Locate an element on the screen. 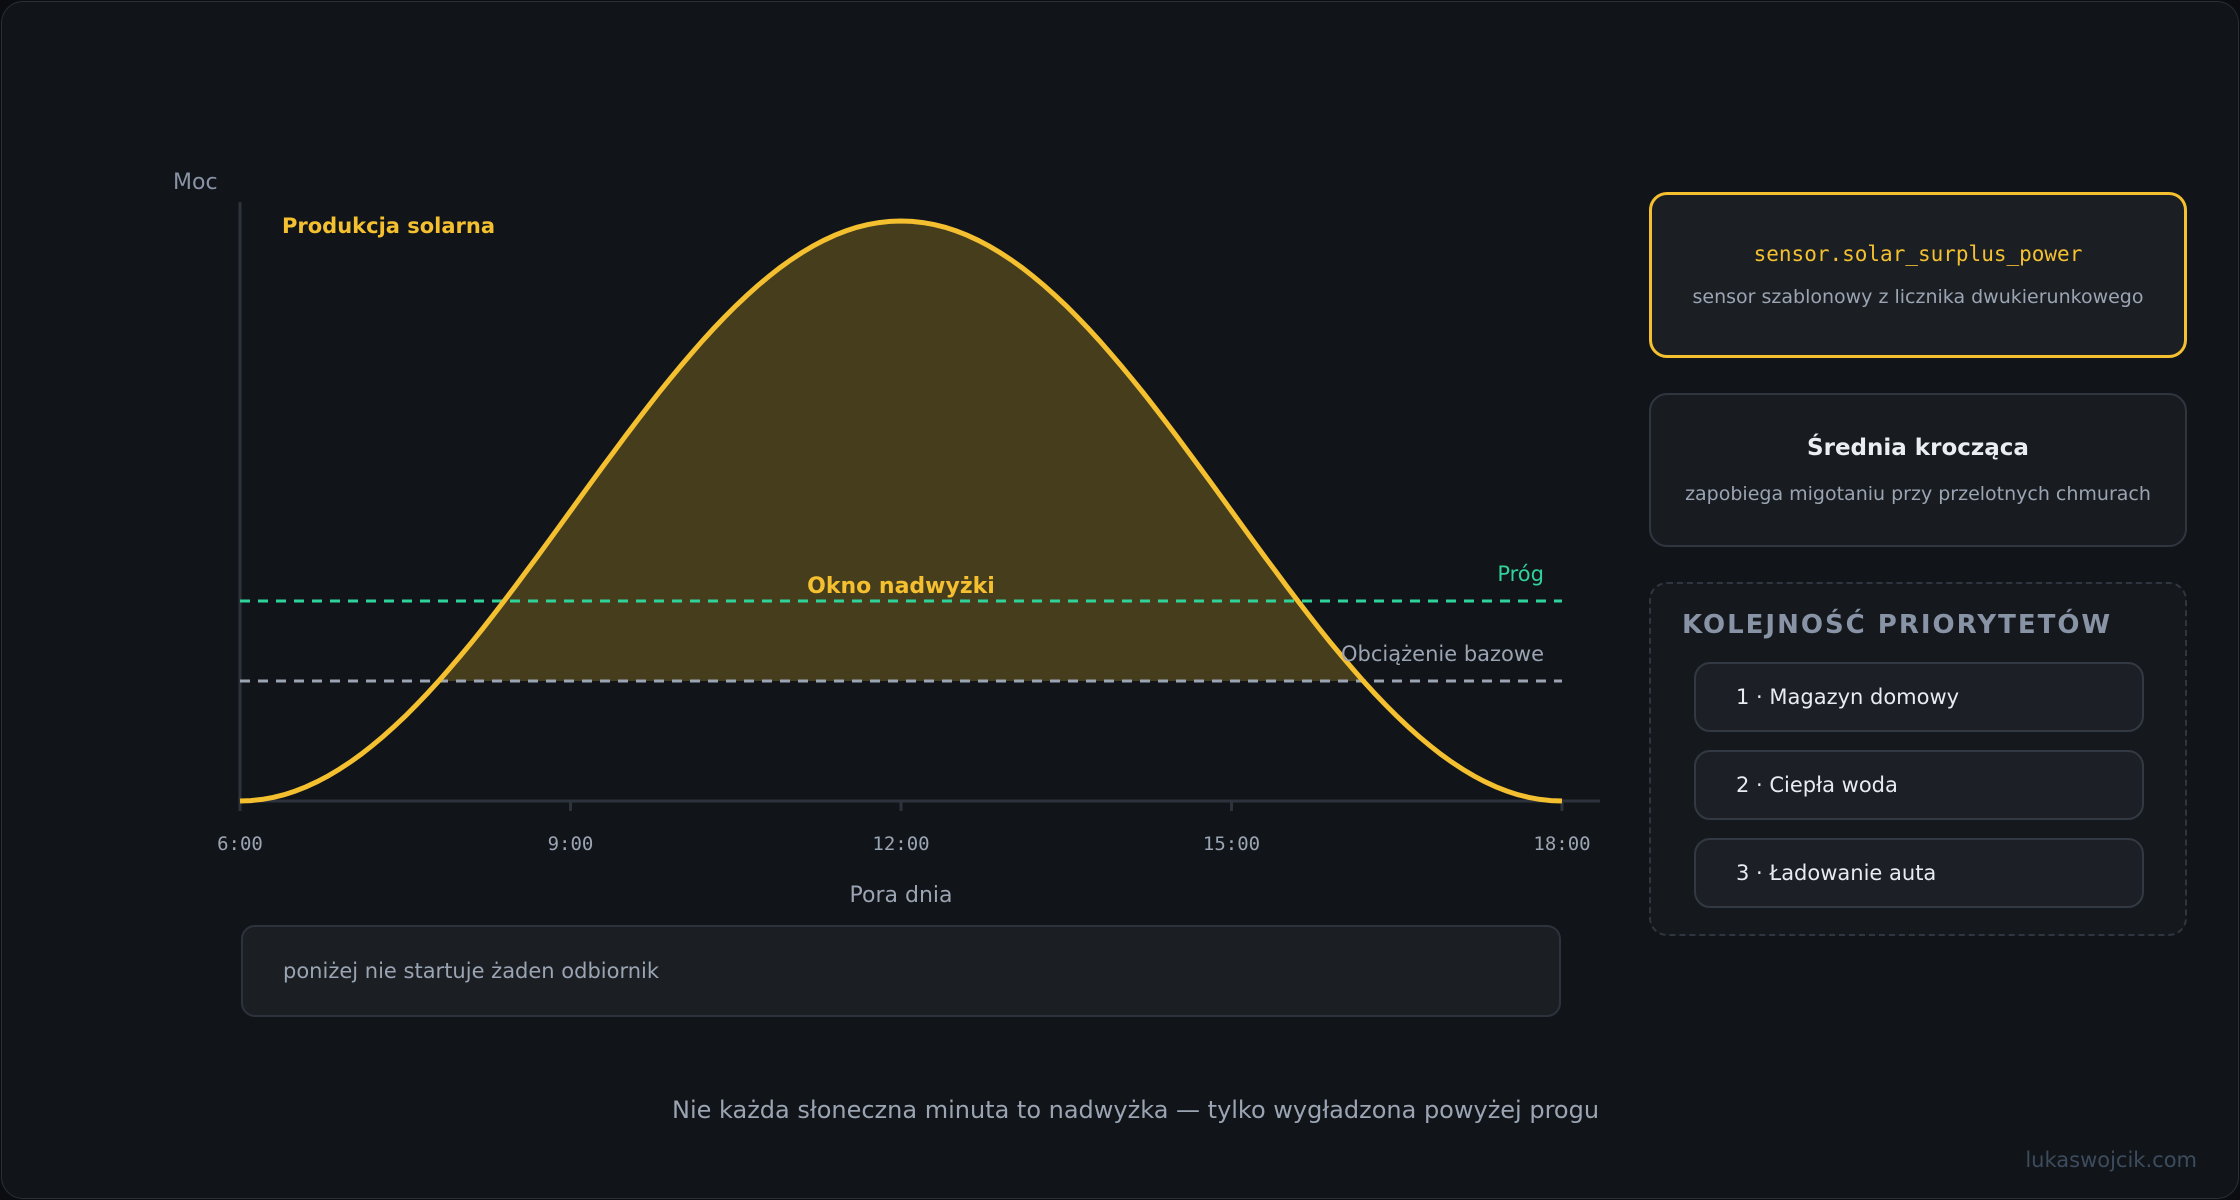 The image size is (2240, 1200). x-tick-label: 12:00 is located at coordinates (900, 844).